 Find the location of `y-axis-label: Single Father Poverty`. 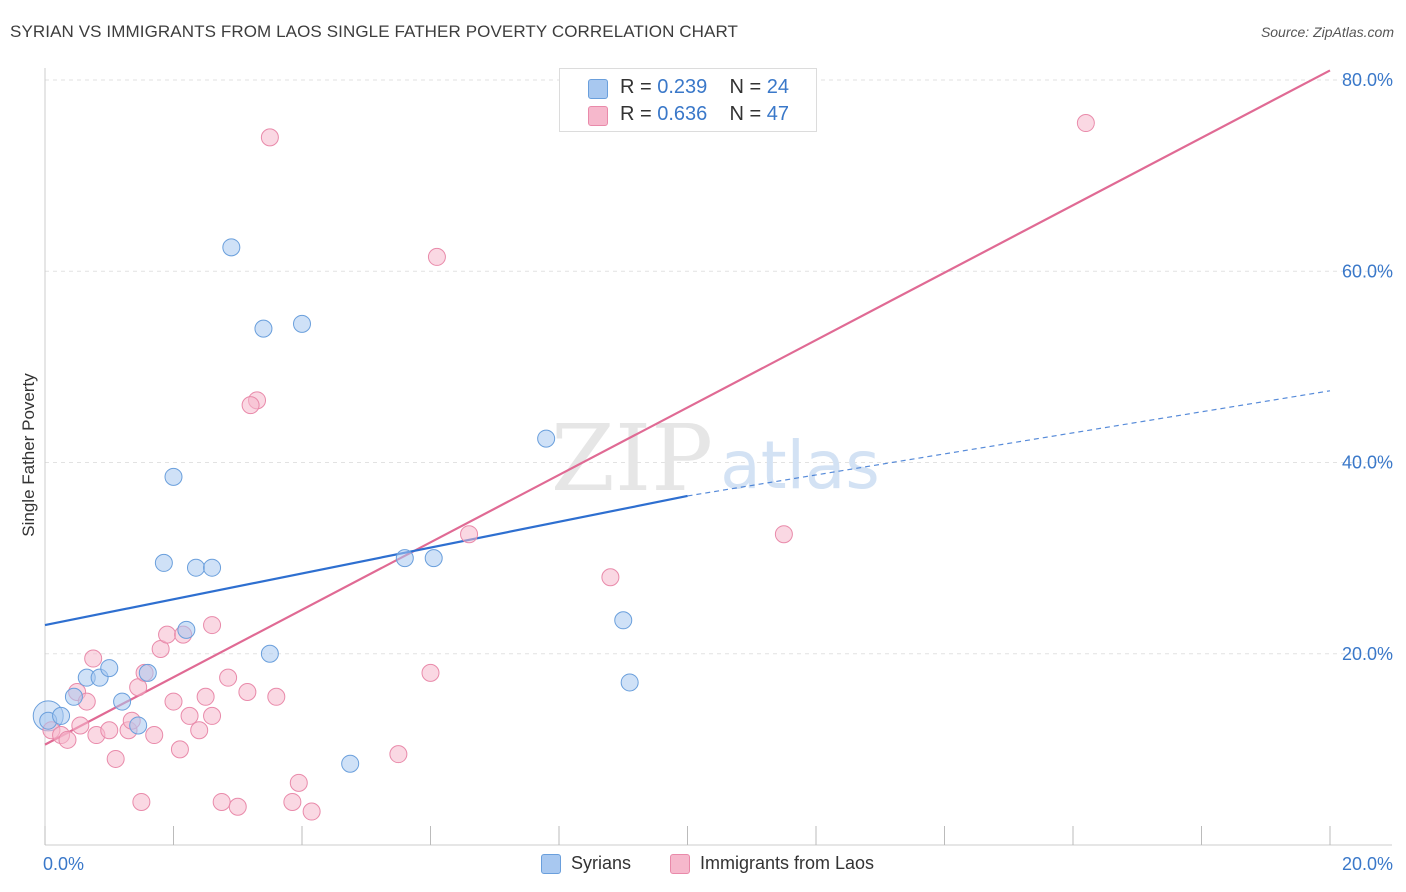

y-axis-label: Single Father Poverty is located at coordinates (28, 455).